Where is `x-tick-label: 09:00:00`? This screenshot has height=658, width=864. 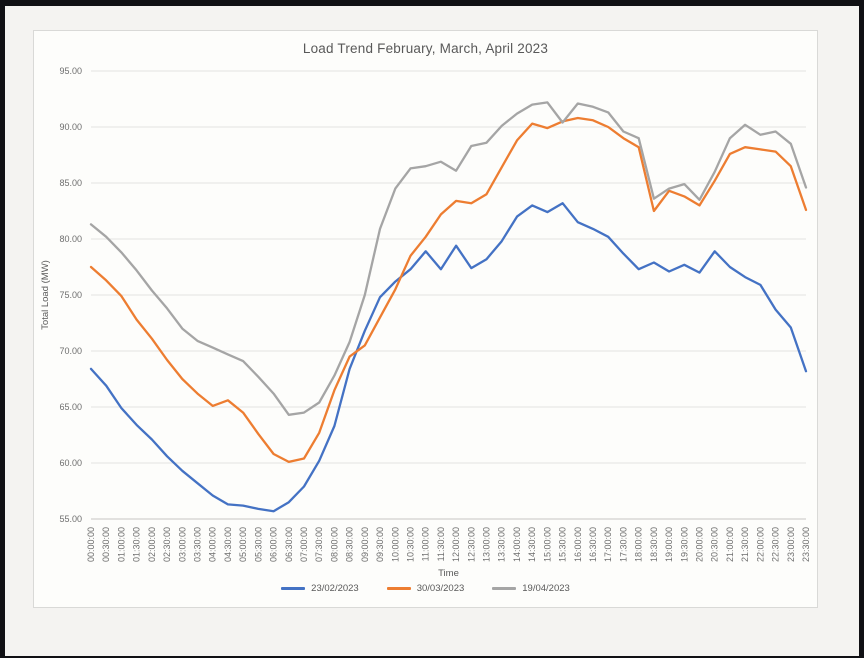 x-tick-label: 09:00:00 is located at coordinates (365, 544).